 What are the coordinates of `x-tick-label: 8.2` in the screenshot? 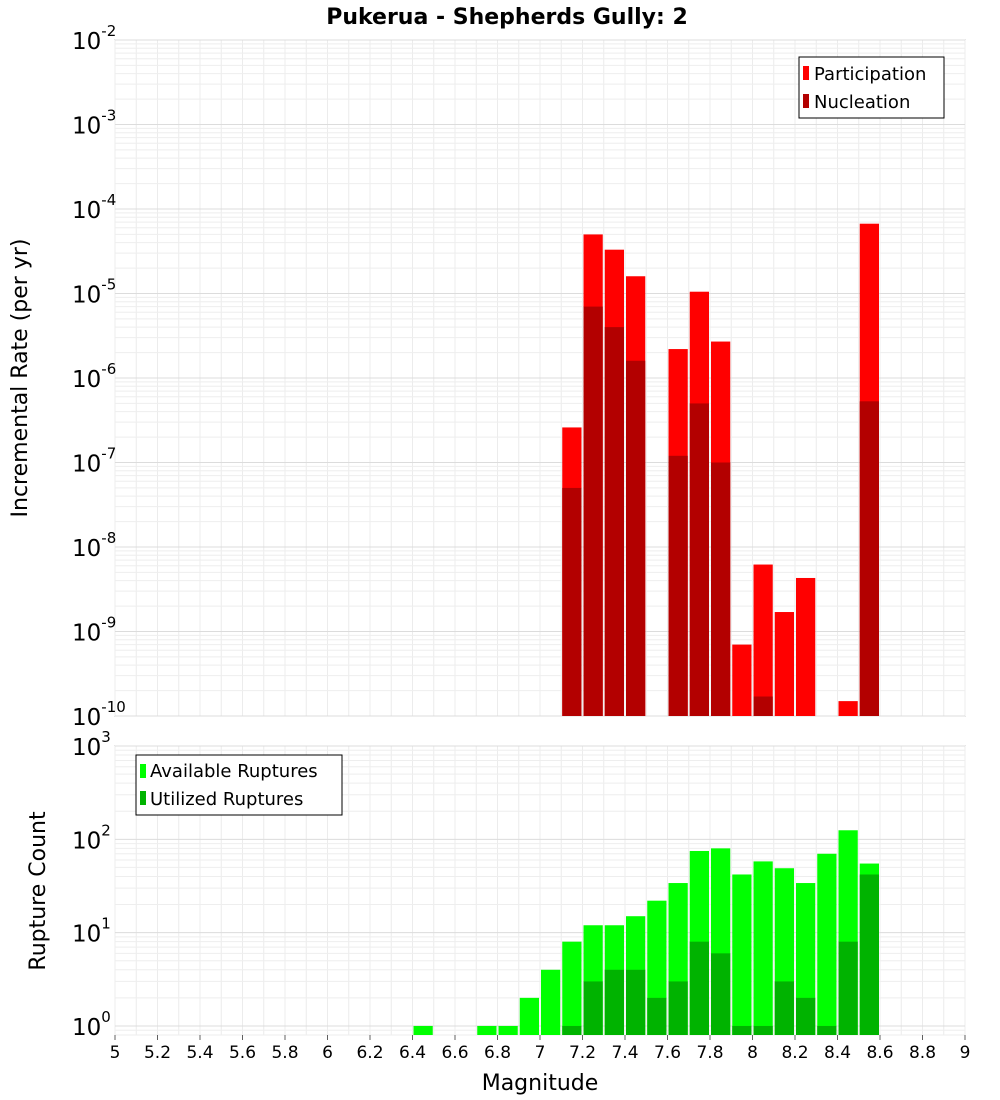 It's located at (794, 1053).